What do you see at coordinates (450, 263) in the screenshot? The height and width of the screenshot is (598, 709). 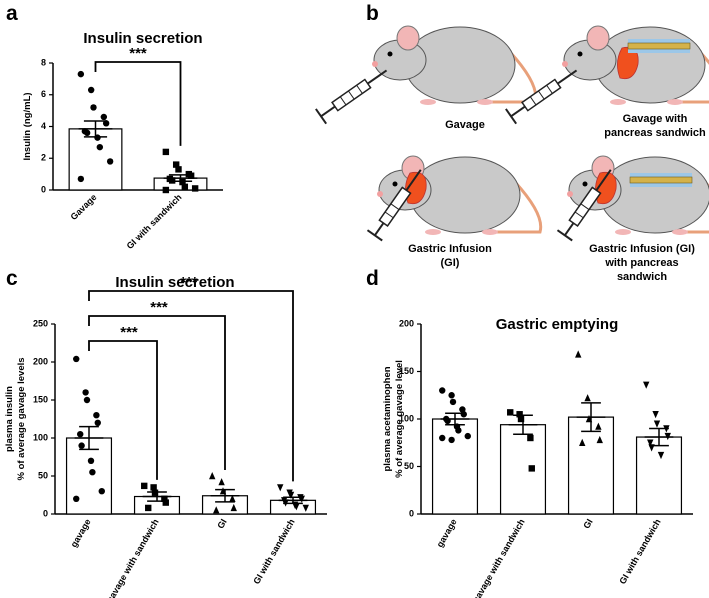 I see `diagram-label: (GI)` at bounding box center [450, 263].